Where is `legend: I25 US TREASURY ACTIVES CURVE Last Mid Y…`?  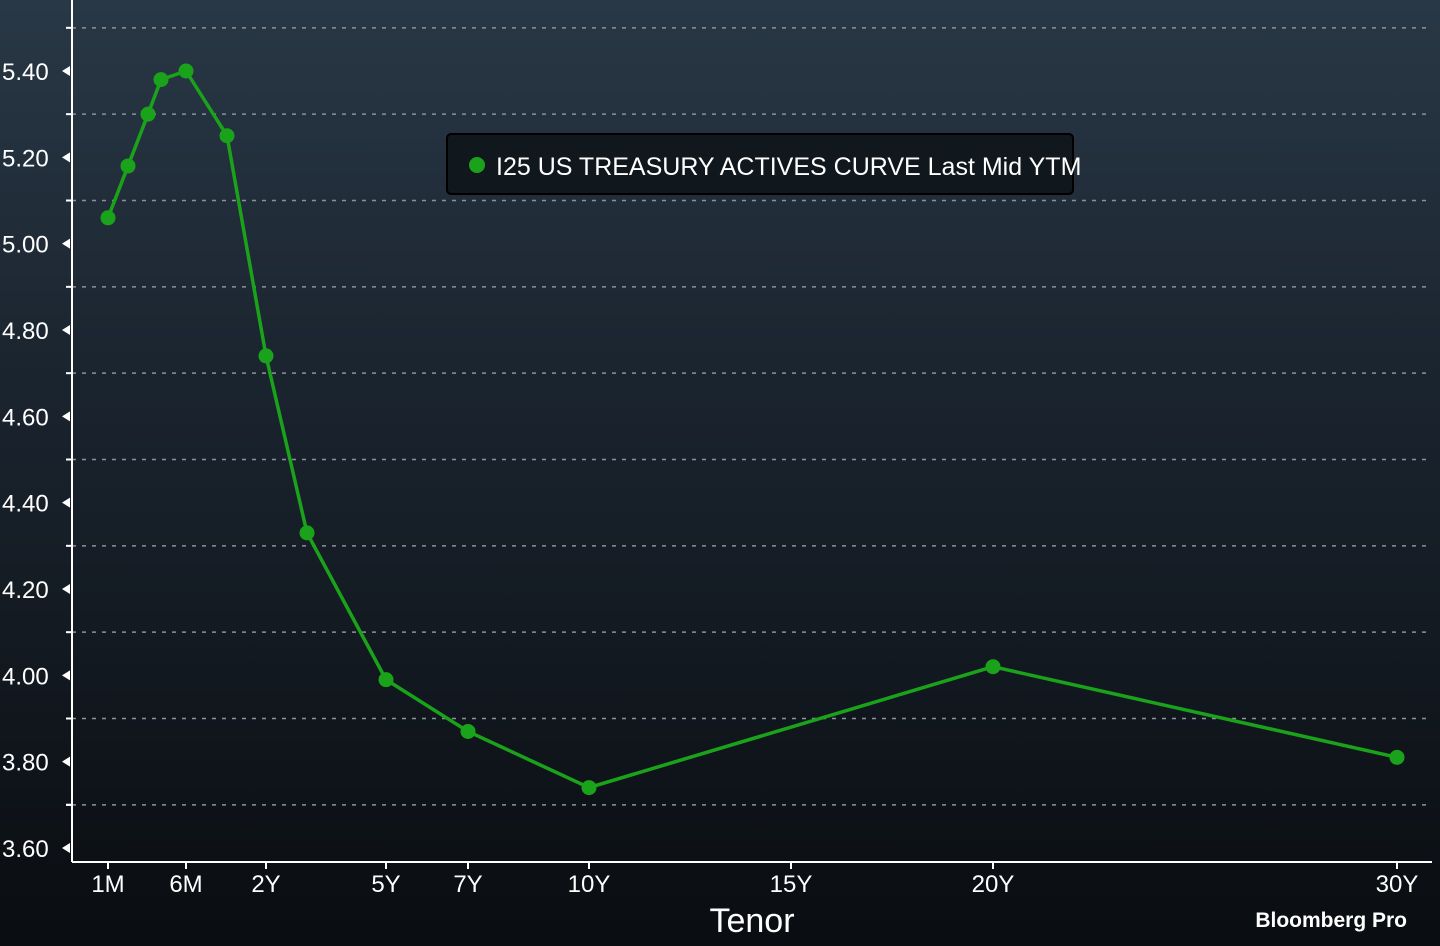
legend: I25 US TREASURY ACTIVES CURVE Last Mid Y… is located at coordinates (763, 164).